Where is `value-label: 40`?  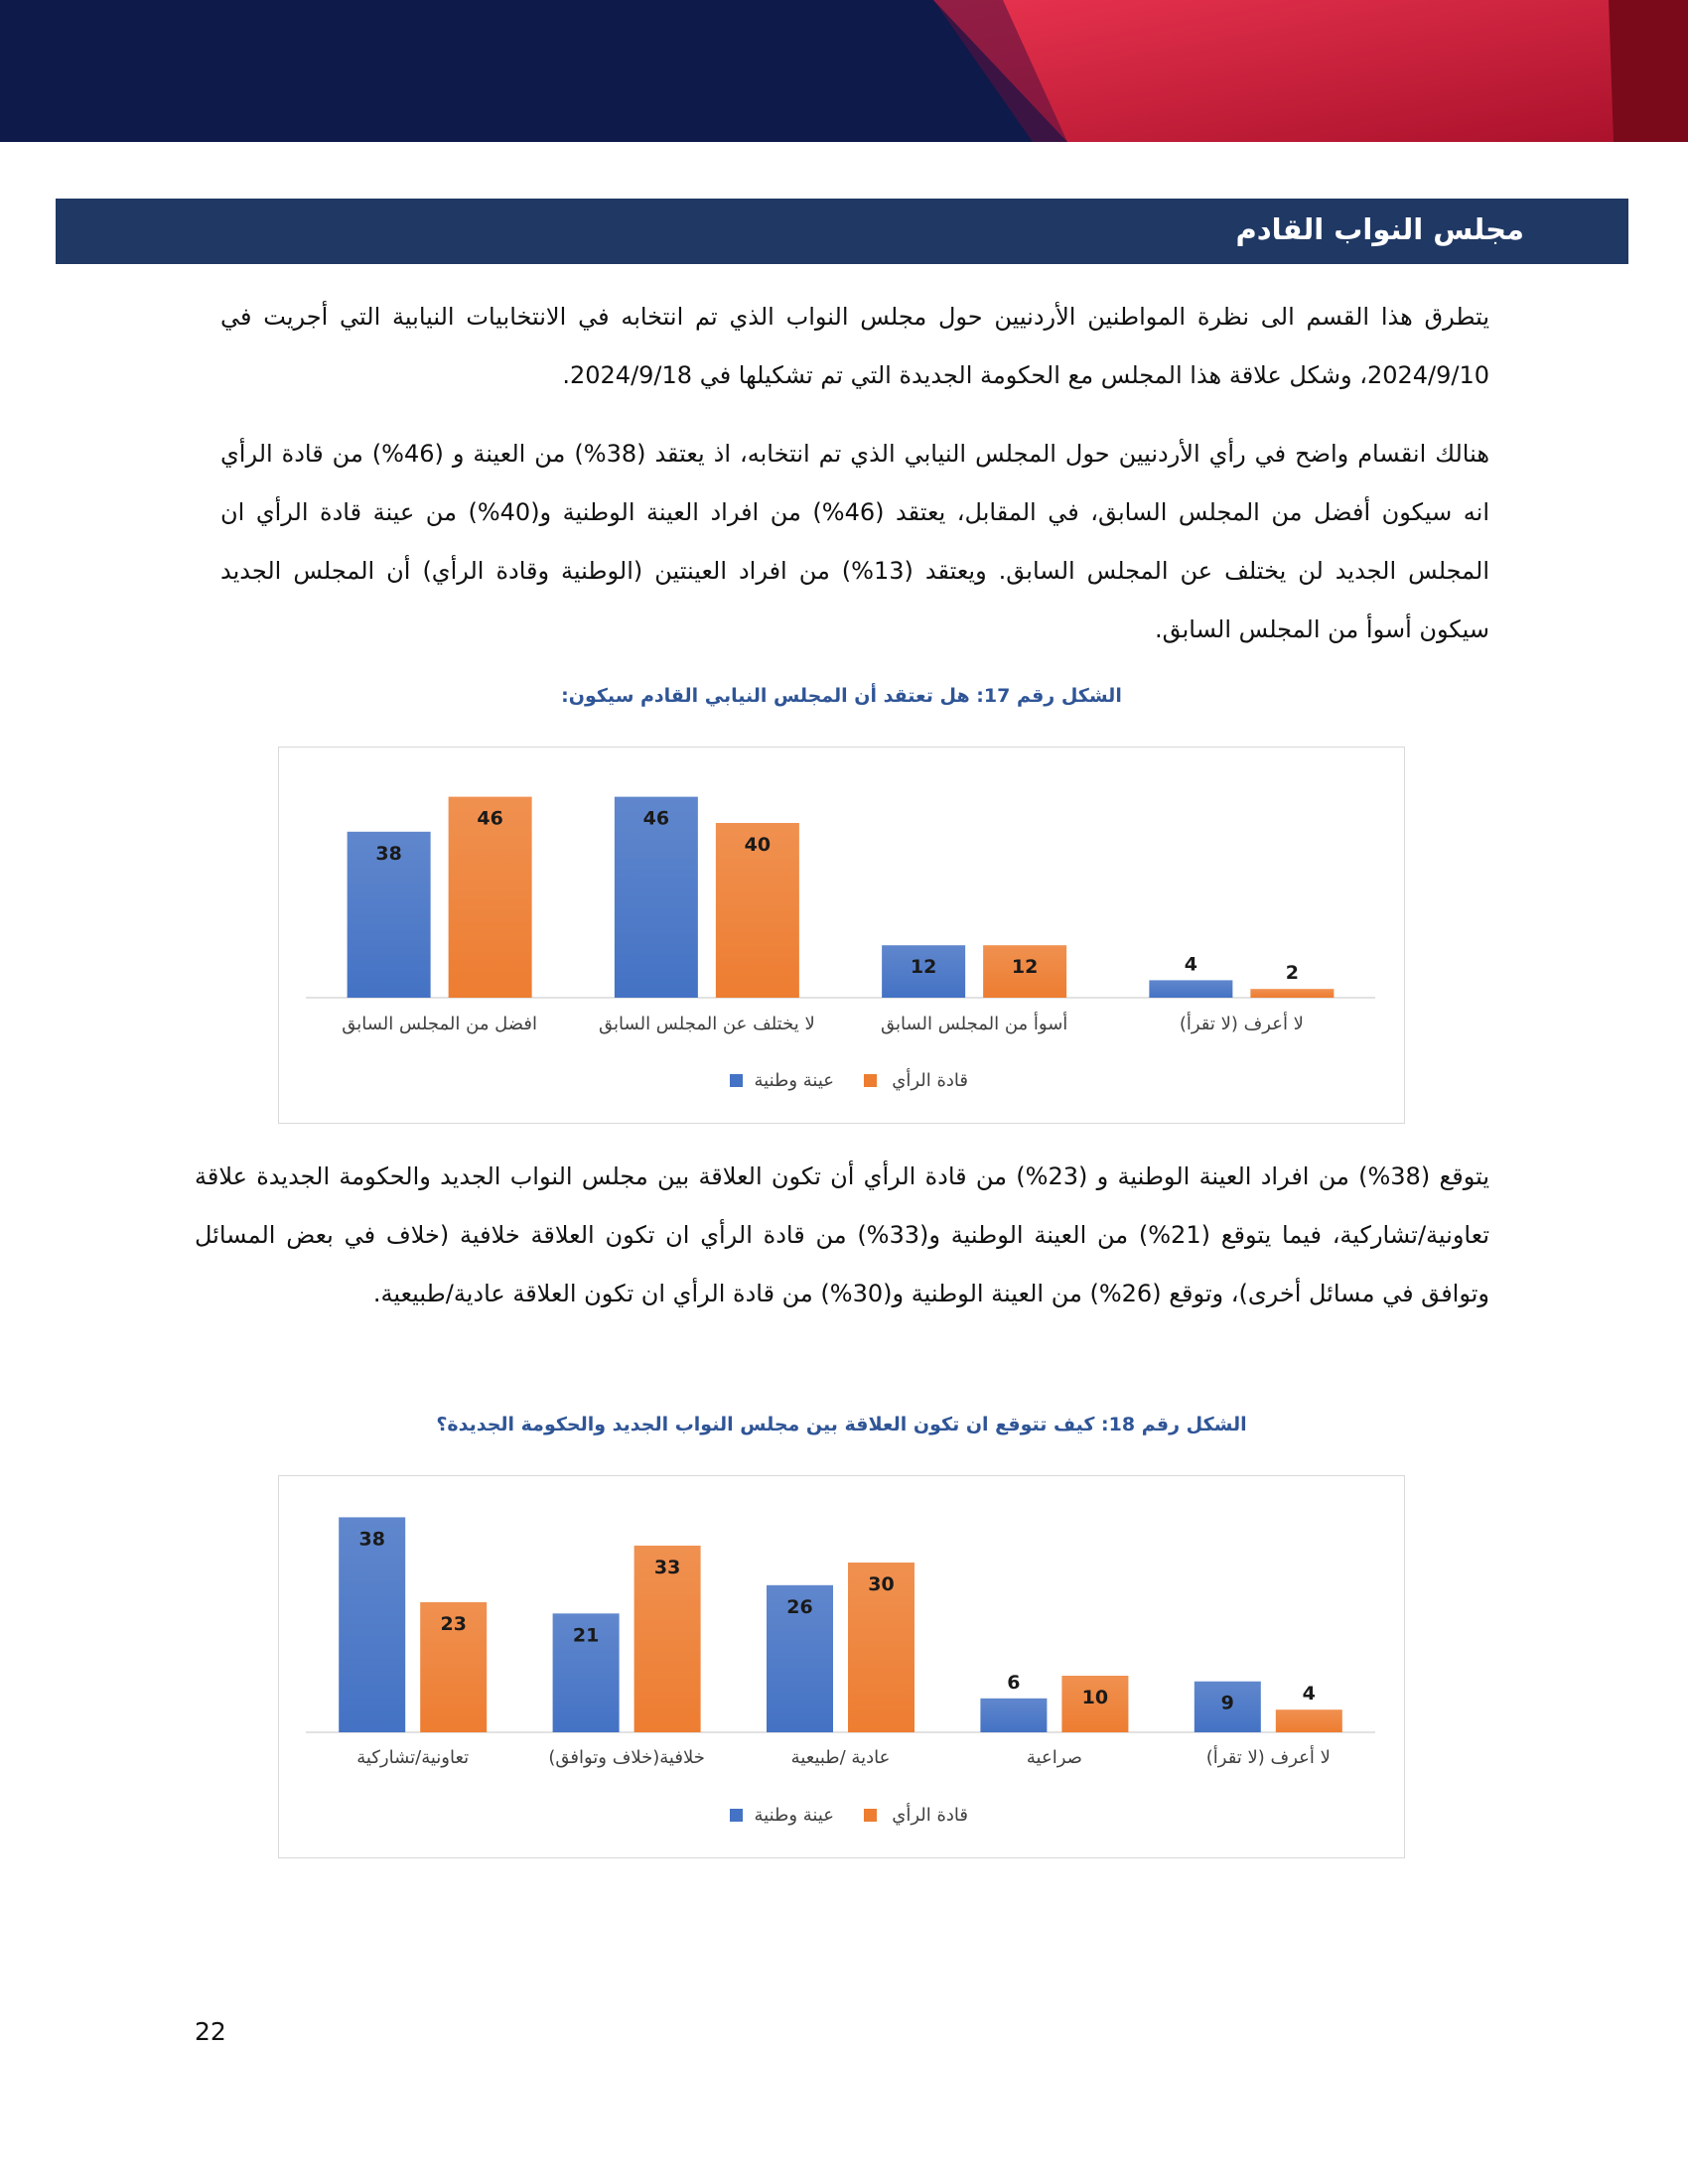 value-label: 40 is located at coordinates (758, 845).